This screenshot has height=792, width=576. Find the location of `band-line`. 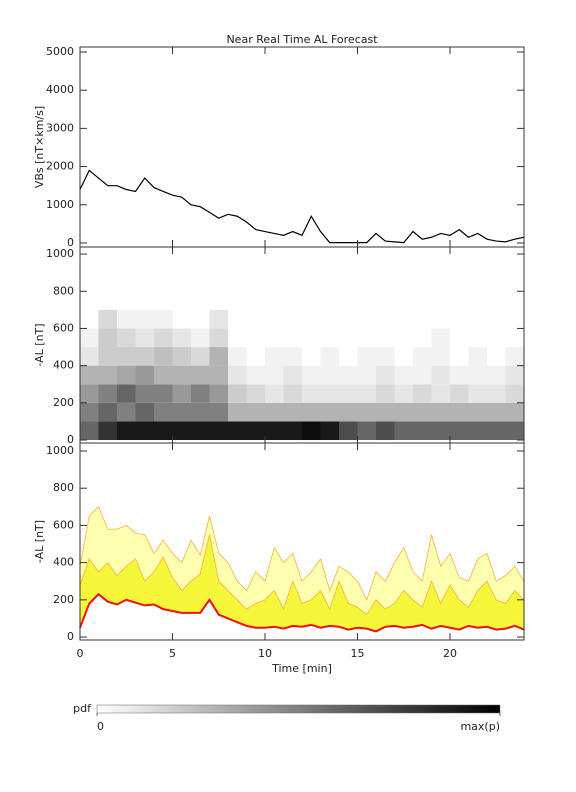

band-line is located at coordinates (302, 575).